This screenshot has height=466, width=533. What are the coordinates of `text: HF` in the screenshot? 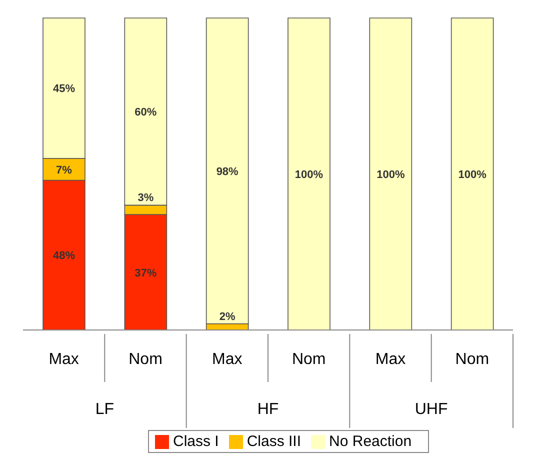 It's located at (268, 409).